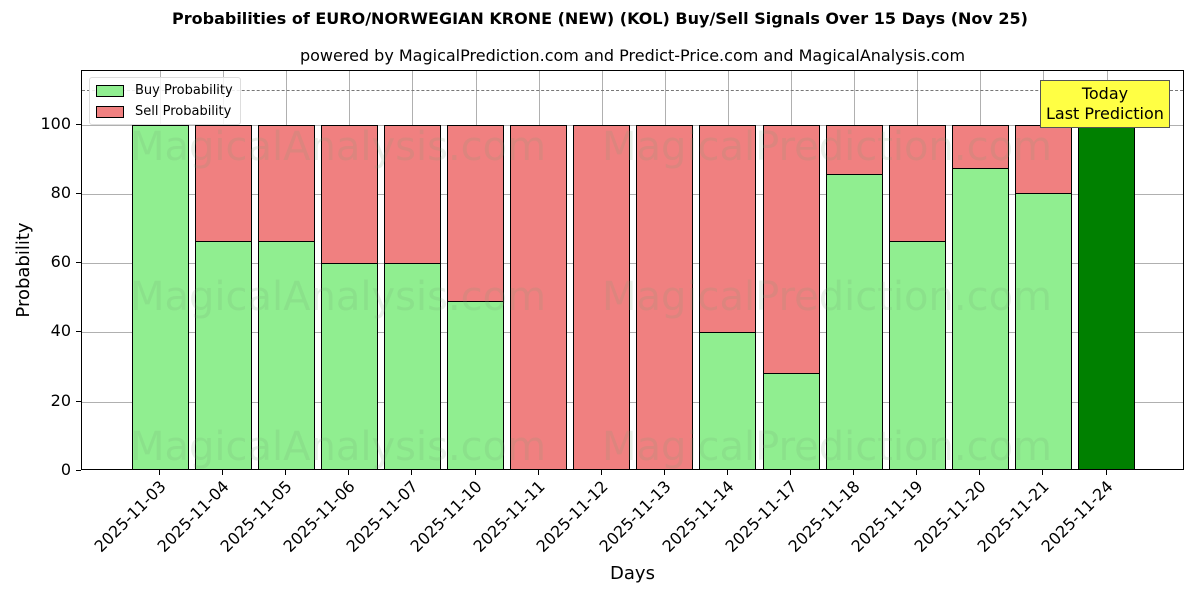 The height and width of the screenshot is (600, 1200). Describe the element at coordinates (110, 111) in the screenshot. I see `sell-swatch-icon` at that location.